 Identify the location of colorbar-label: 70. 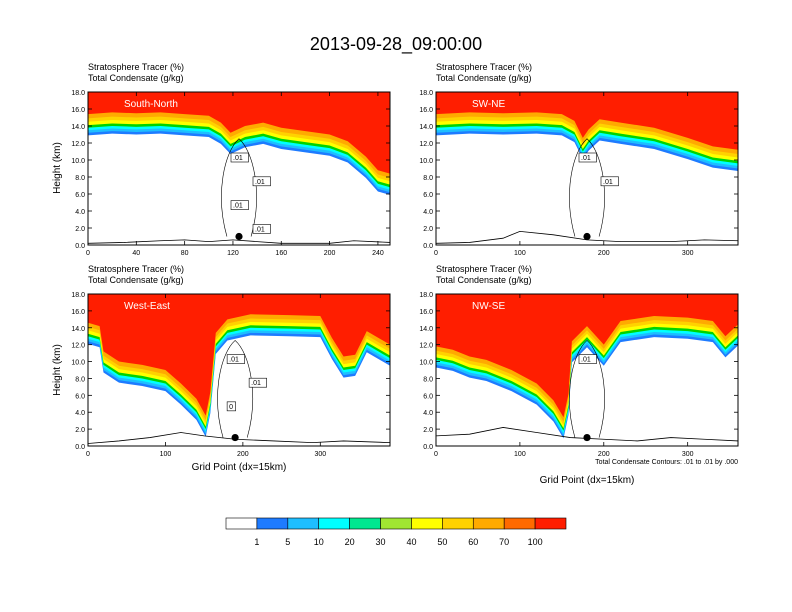
(504, 542).